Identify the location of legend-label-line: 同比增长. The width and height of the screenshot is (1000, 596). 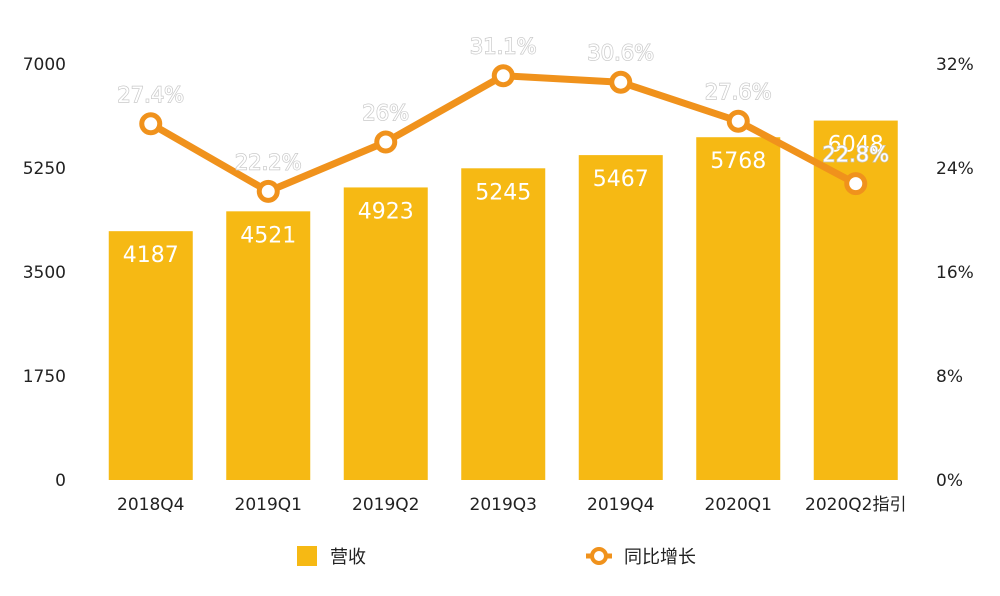
(660, 557).